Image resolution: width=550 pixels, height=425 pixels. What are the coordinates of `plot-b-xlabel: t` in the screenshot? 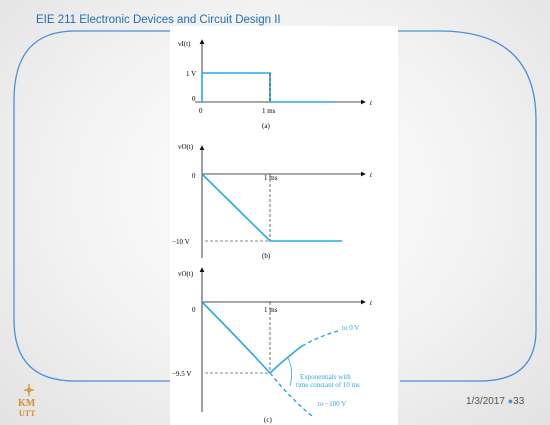 It's located at (371, 175).